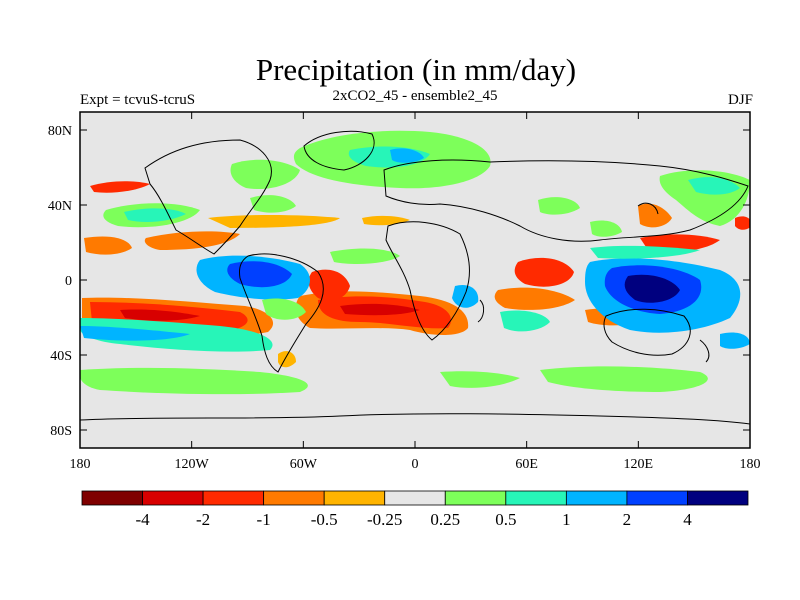 The image size is (800, 600). I want to click on colorbar-label: -0.25, so click(384, 519).